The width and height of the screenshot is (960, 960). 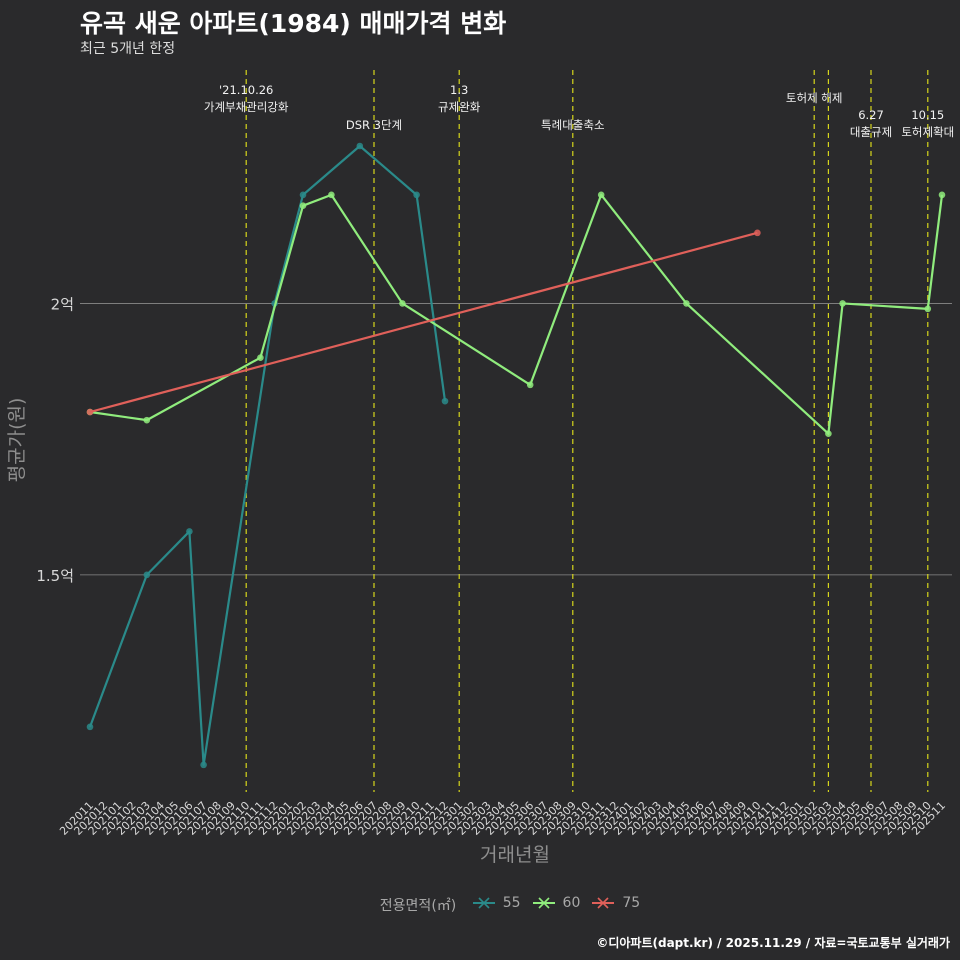 I want to click on legend-label: 75, so click(x=631, y=903).